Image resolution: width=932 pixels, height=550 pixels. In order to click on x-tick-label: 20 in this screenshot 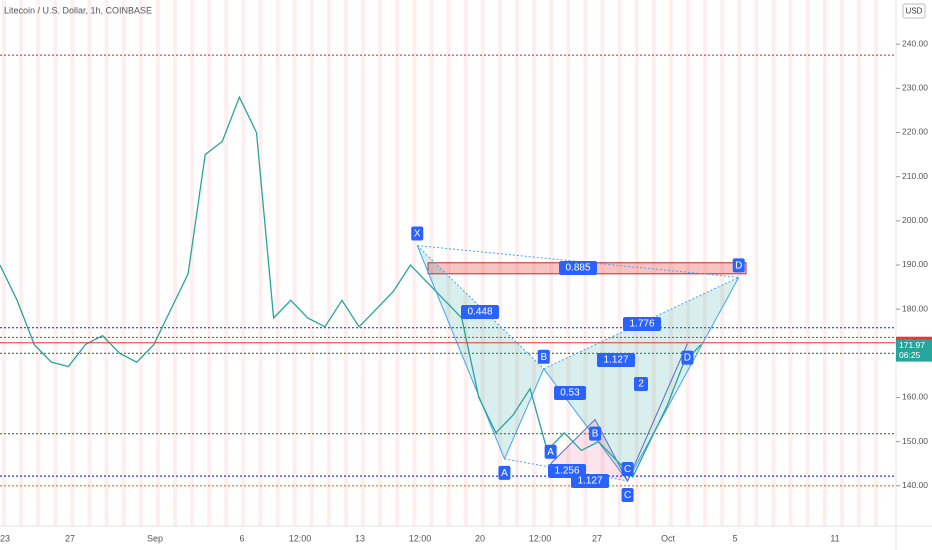, I will do `click(480, 538)`.